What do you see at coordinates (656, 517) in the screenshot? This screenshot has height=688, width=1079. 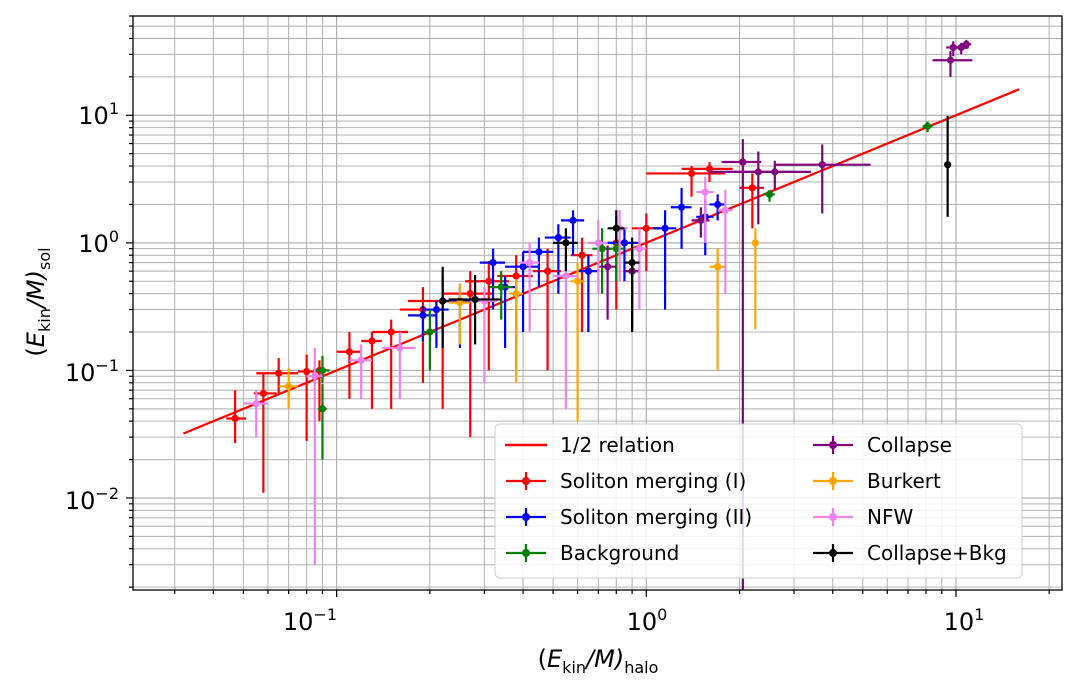 I see `legend-label-soliton-merging-2: Soliton merging (II)` at bounding box center [656, 517].